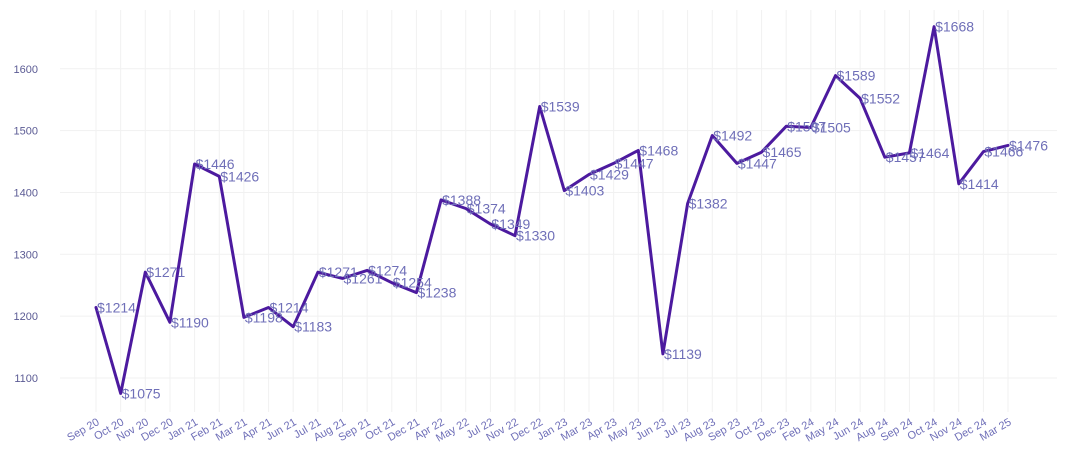 The image size is (1070, 465). Describe the element at coordinates (806, 126) in the screenshot. I see `data-label: $1507` at that location.